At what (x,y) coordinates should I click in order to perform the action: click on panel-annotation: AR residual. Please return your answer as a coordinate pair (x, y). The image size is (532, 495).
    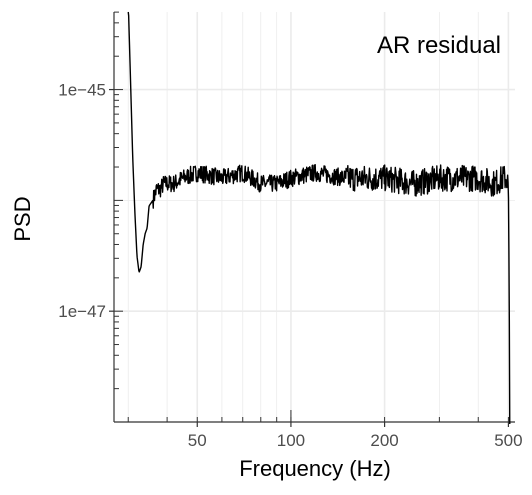
    Looking at the image, I should click on (439, 45).